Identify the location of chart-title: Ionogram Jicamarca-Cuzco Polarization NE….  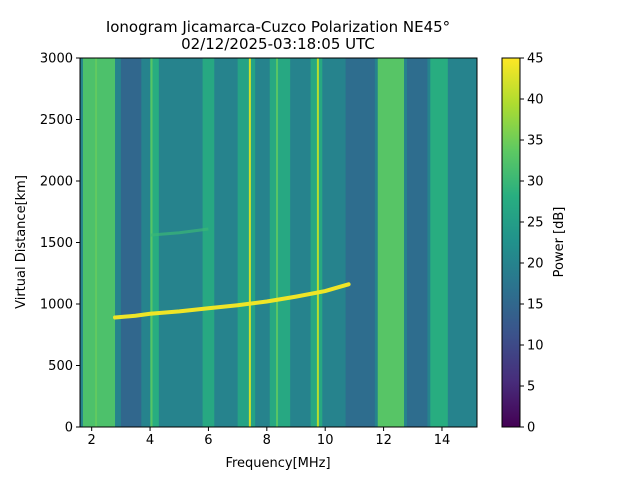
(278, 27).